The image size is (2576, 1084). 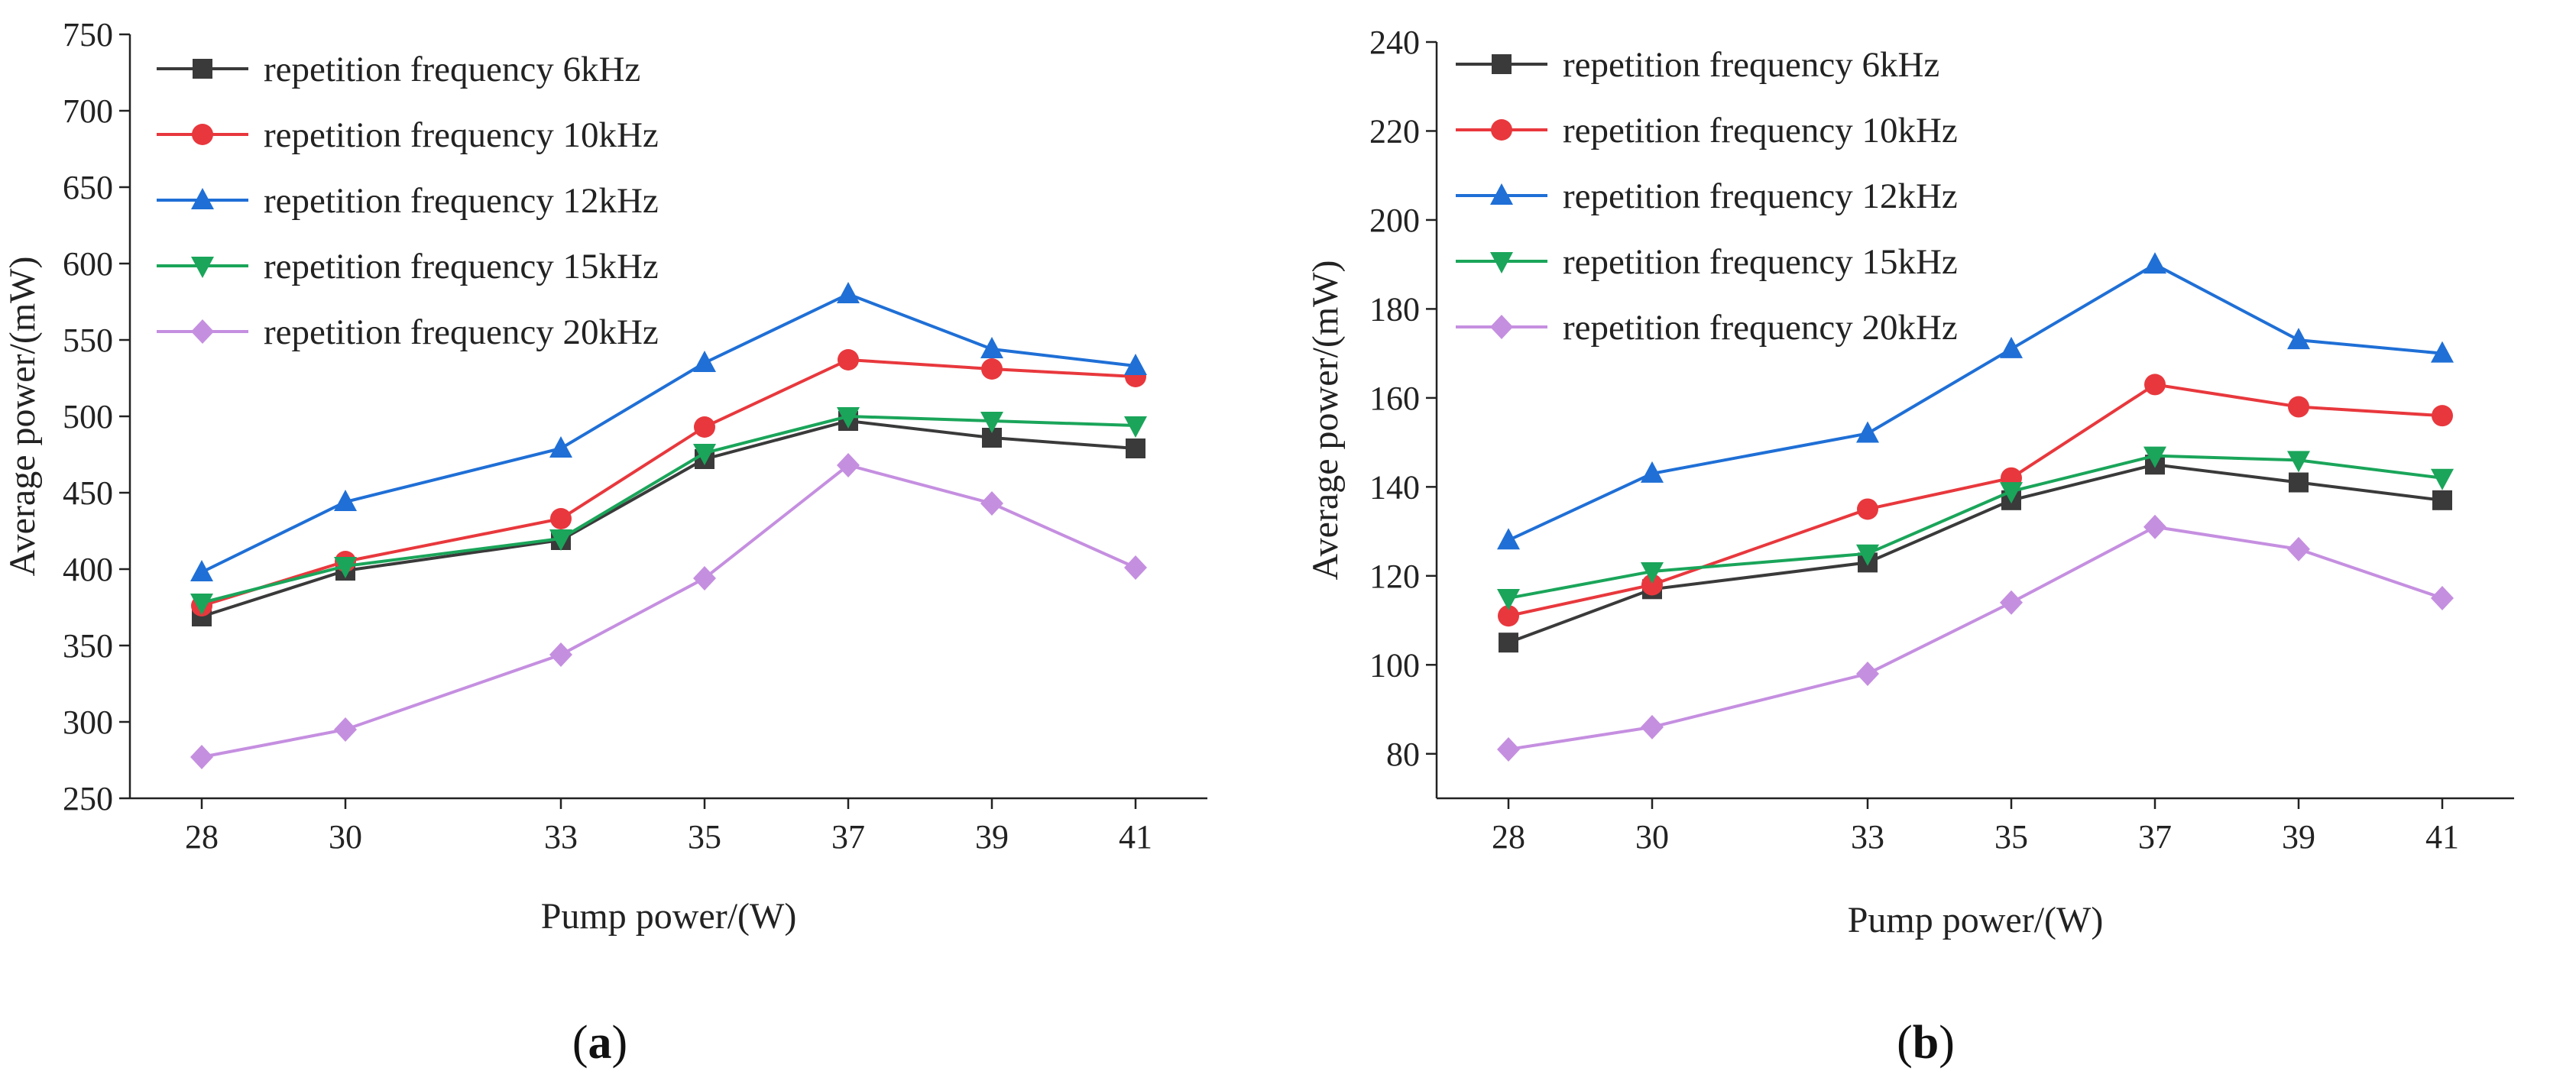 I want to click on panel-label-letter: a, so click(x=600, y=1043).